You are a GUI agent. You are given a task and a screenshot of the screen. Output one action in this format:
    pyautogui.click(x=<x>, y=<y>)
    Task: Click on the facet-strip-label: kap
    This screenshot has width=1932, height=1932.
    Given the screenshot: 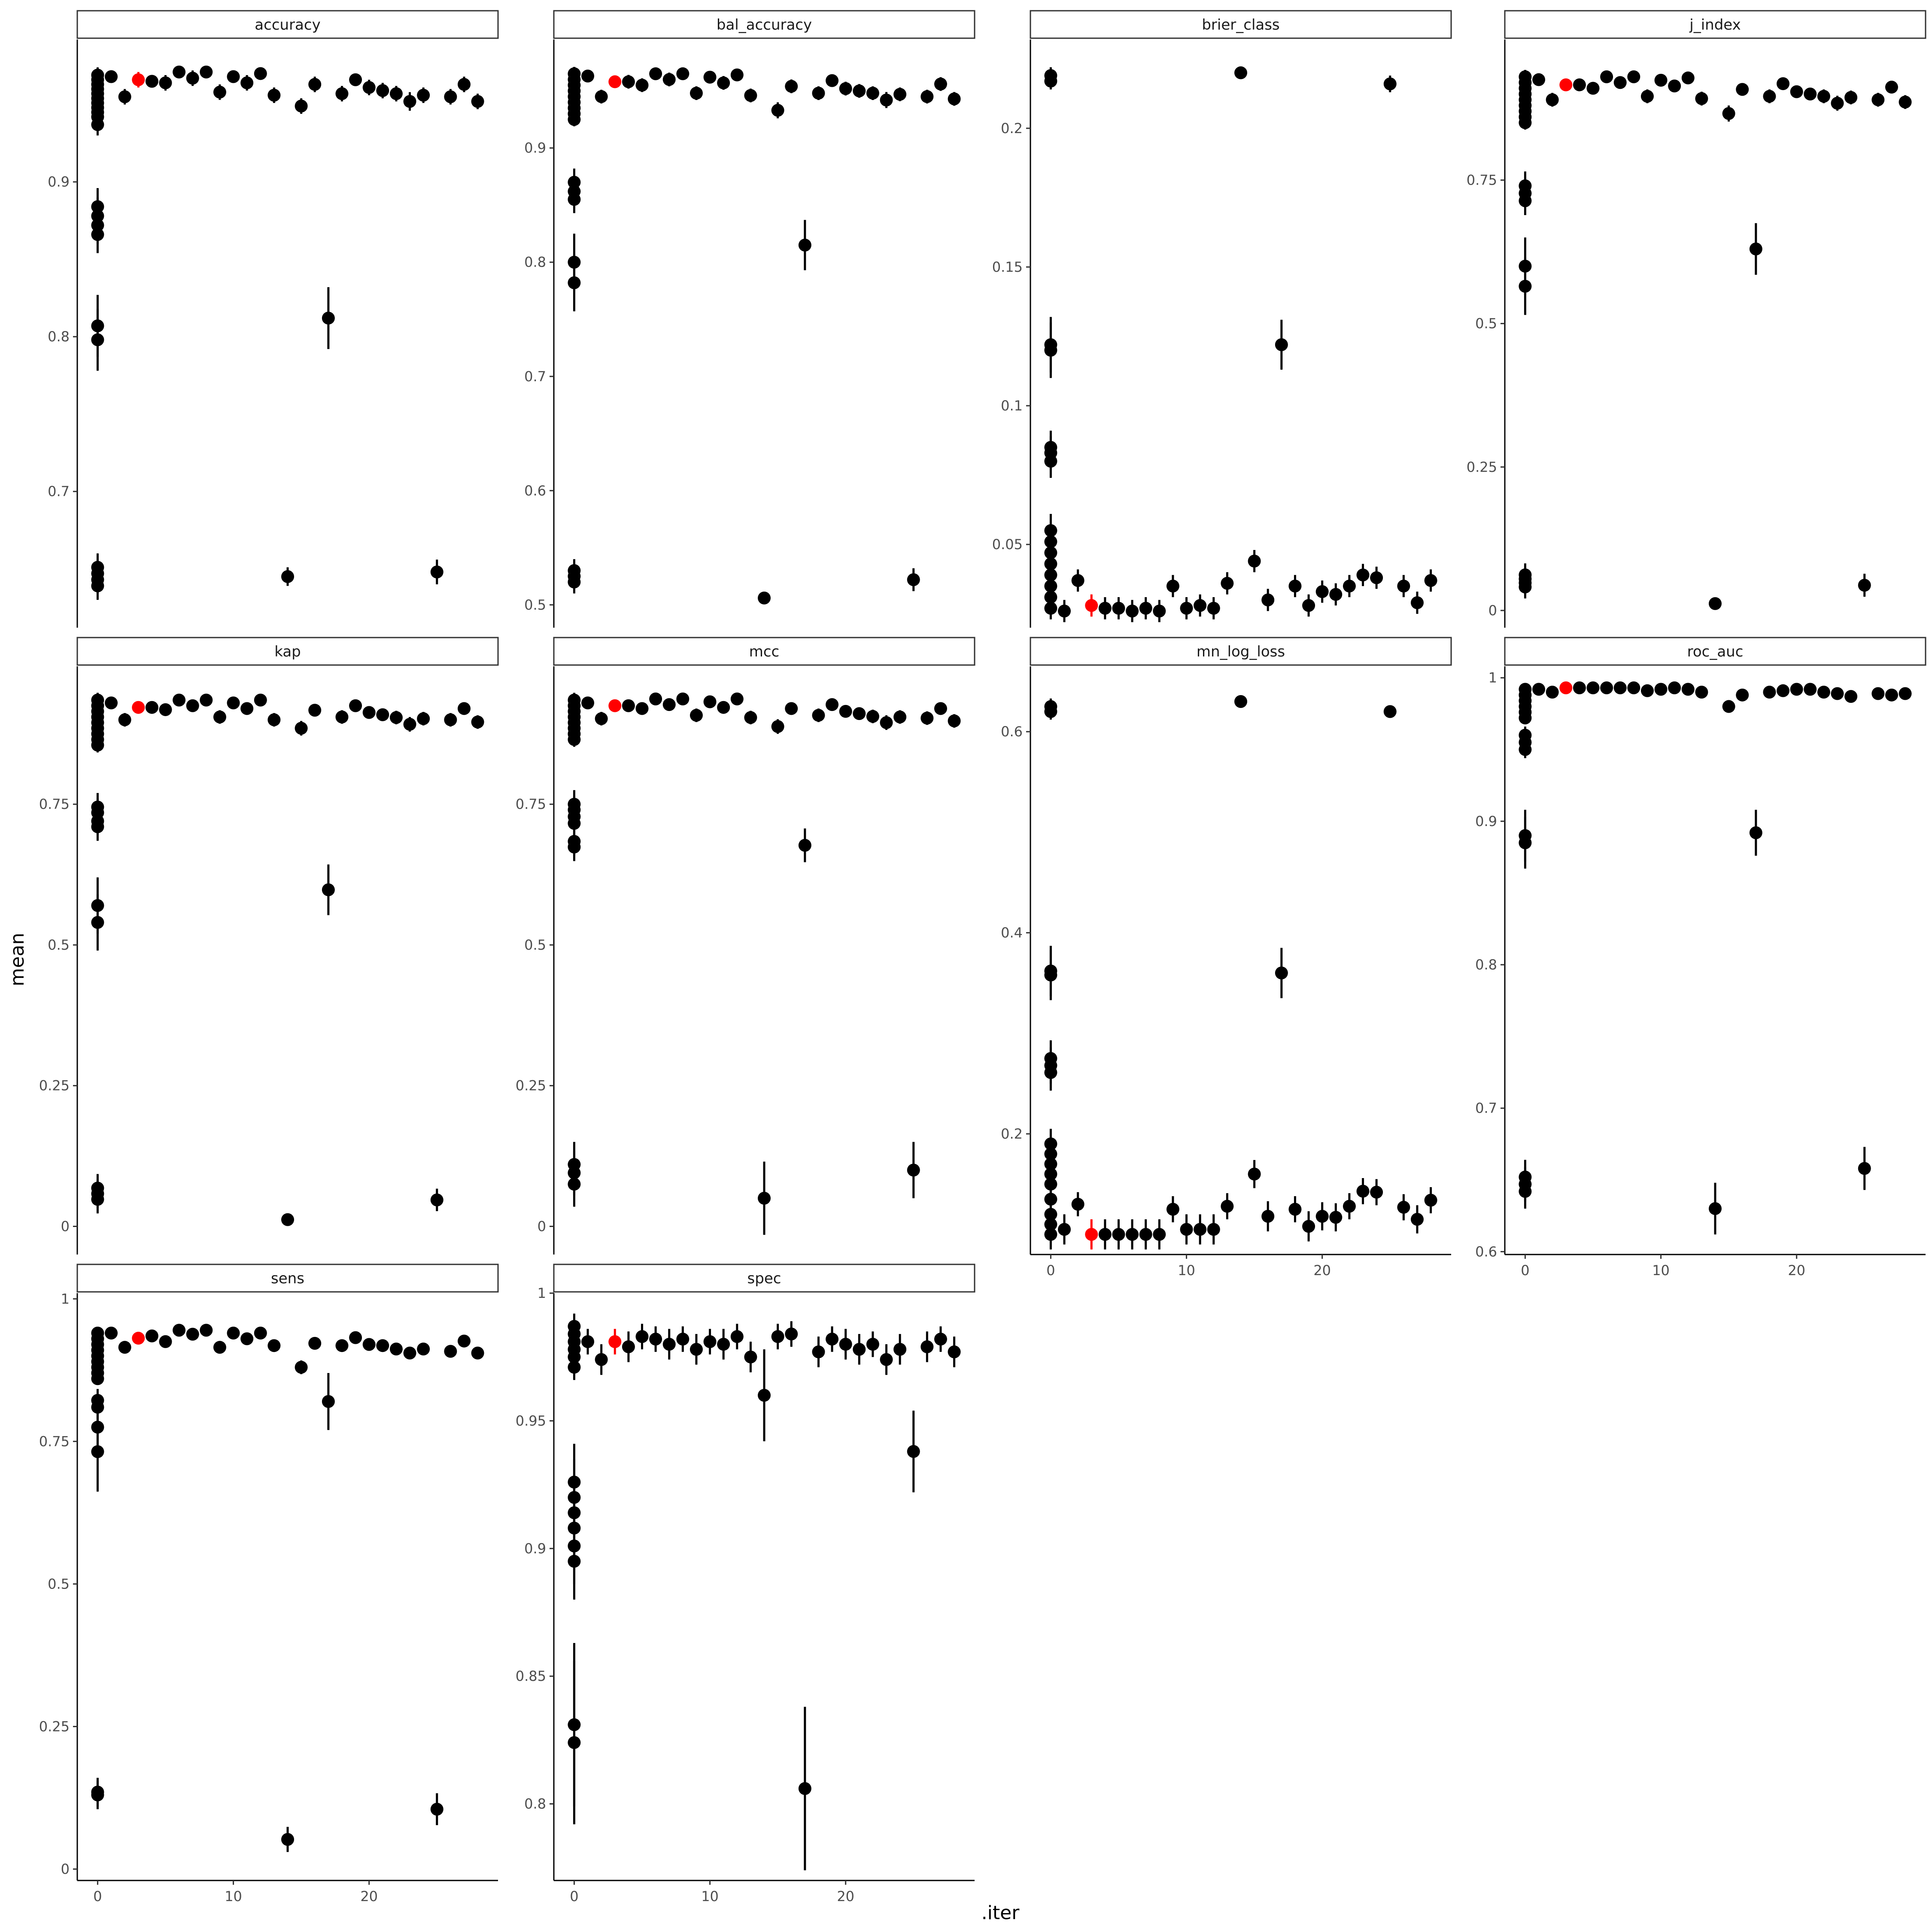 What is the action you would take?
    pyautogui.click(x=287, y=651)
    